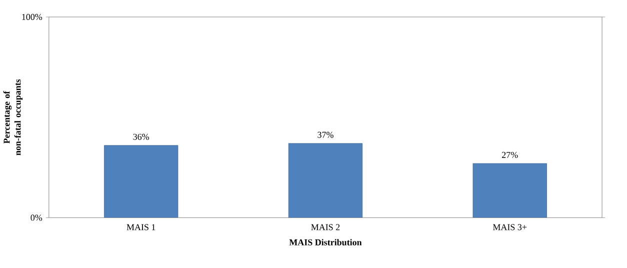 Image resolution: width=627 pixels, height=268 pixels. I want to click on x-tick-label: MAIS 1, so click(141, 227).